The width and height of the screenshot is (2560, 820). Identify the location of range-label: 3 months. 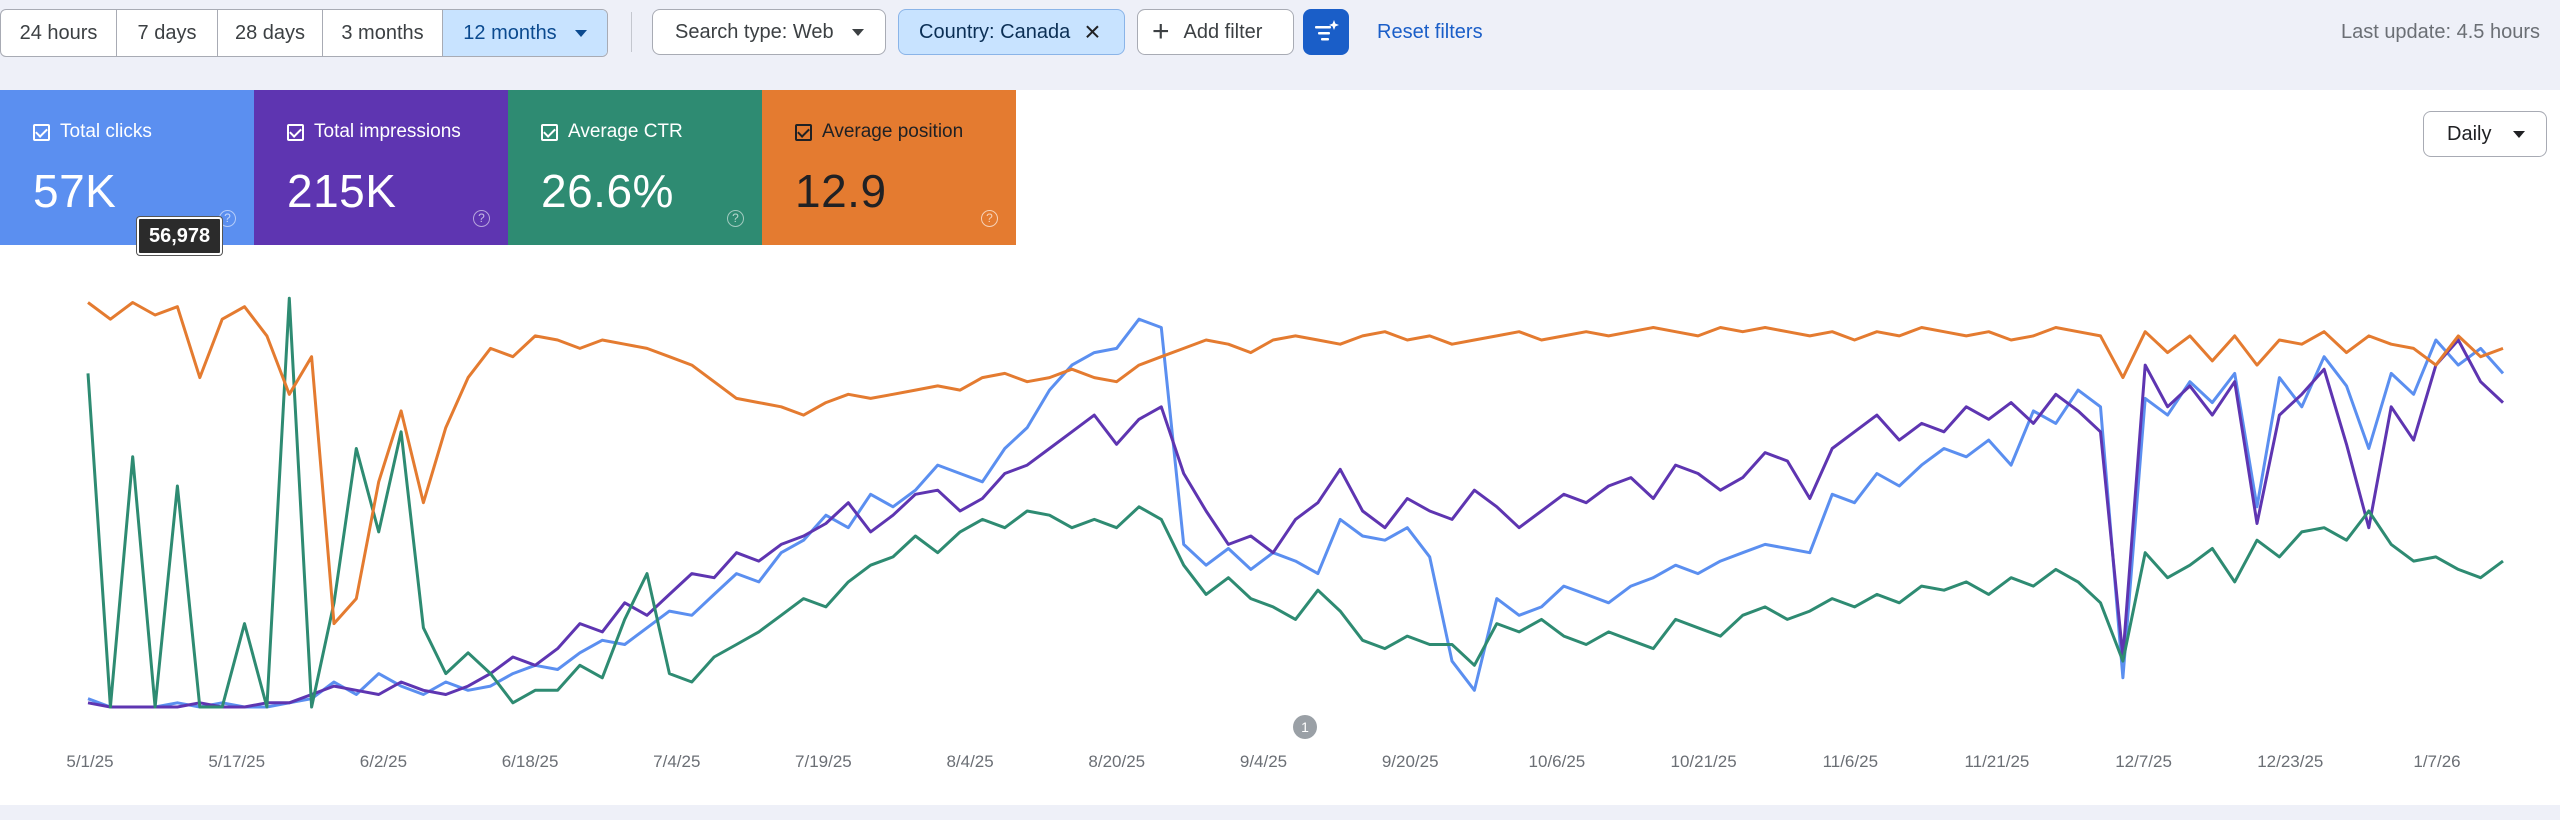
(382, 33).